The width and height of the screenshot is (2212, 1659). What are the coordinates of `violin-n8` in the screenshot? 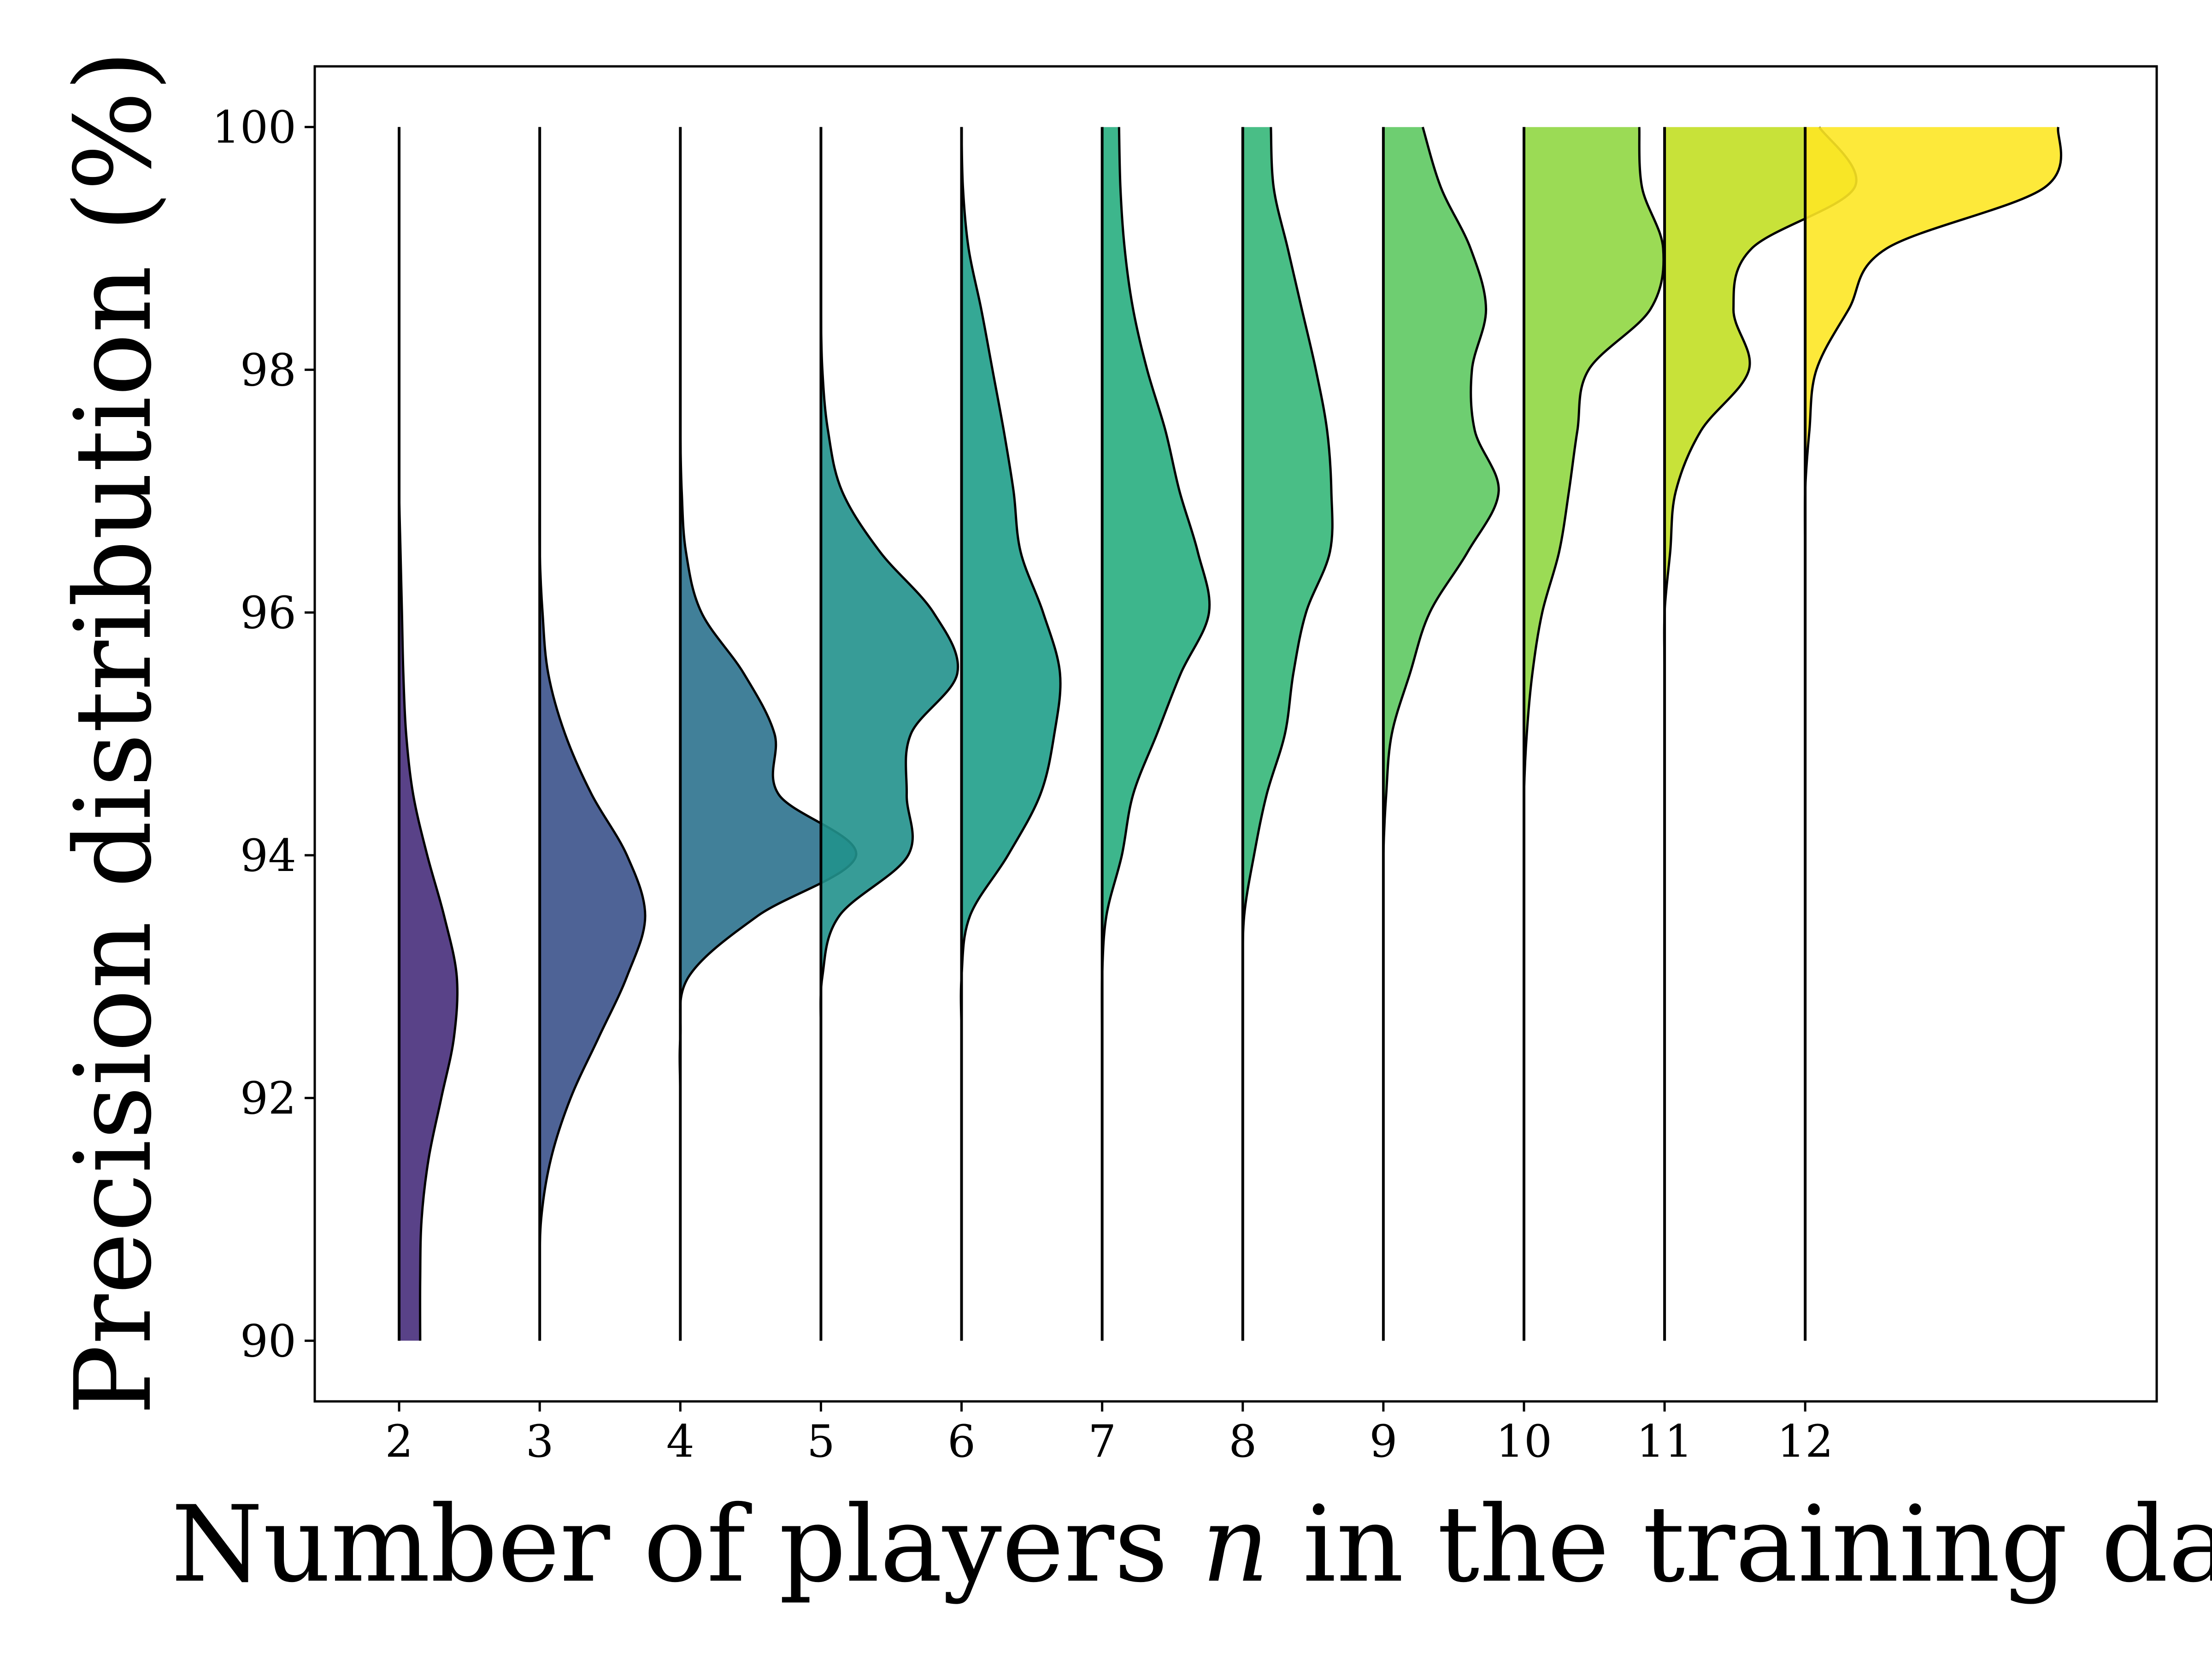 It's located at (1287, 734).